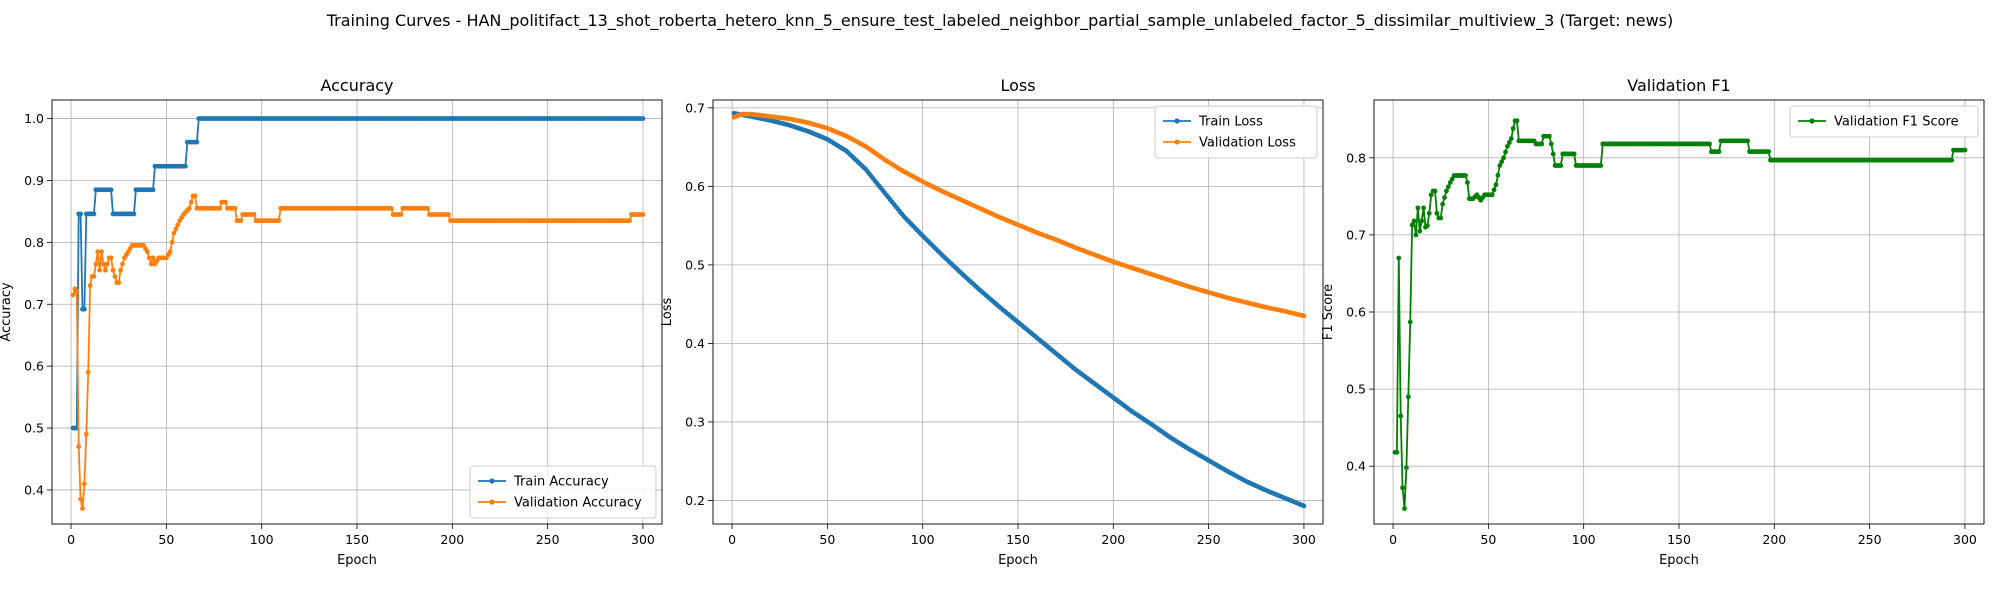 This screenshot has width=2000, height=600. What do you see at coordinates (7, 312) in the screenshot?
I see `y-axis-label: Accuracy` at bounding box center [7, 312].